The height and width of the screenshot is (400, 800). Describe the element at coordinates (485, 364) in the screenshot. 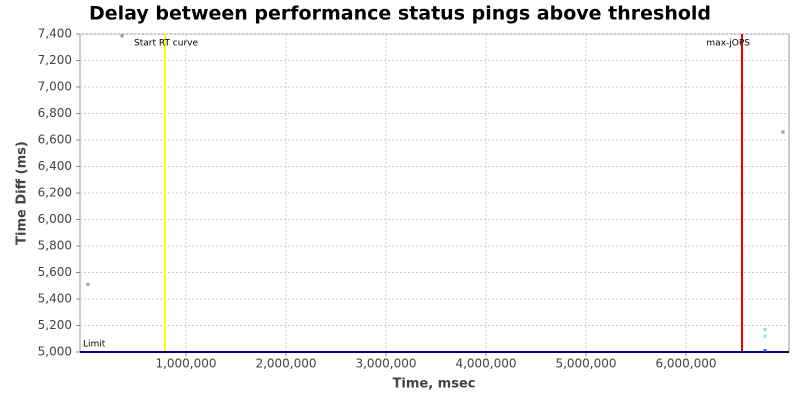

I see `x-tick-label: 4,000,000` at that location.